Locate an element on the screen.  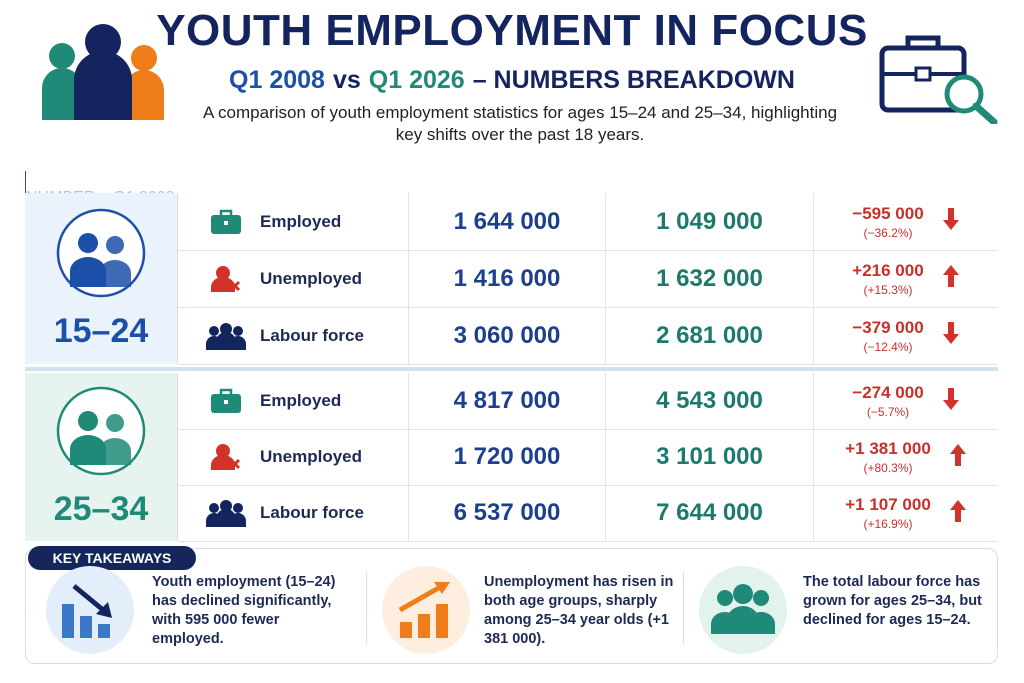
group-divider is located at coordinates (511, 369).